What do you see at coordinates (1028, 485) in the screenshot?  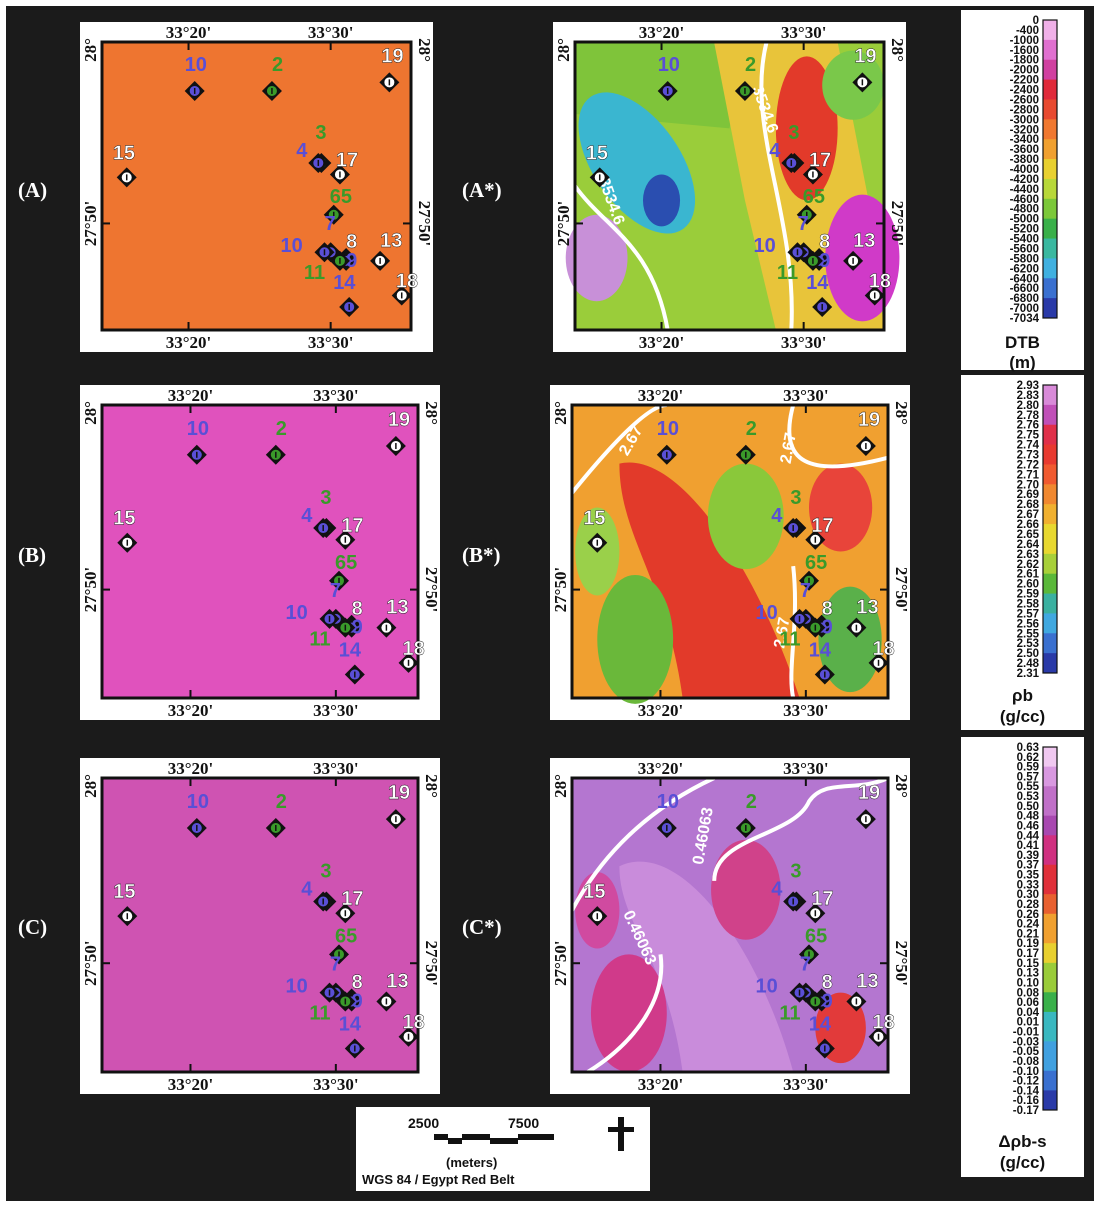 I see `colorbar-tick-label: 2.70` at bounding box center [1028, 485].